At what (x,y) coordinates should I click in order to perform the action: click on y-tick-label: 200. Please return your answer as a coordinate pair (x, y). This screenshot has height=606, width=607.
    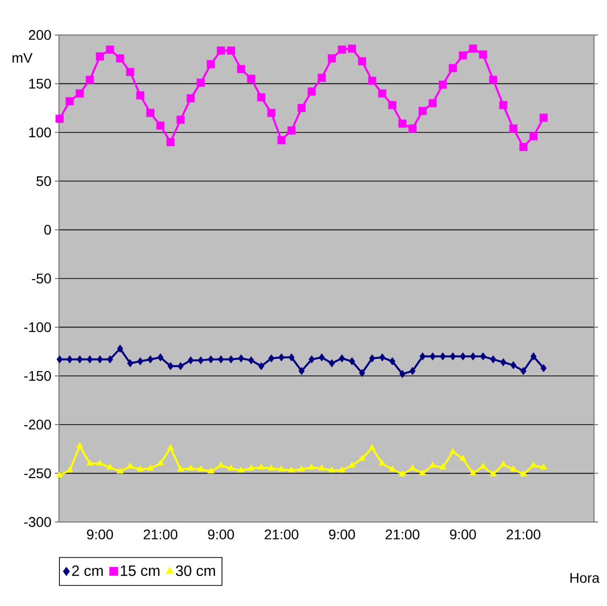
    Looking at the image, I should click on (39, 35).